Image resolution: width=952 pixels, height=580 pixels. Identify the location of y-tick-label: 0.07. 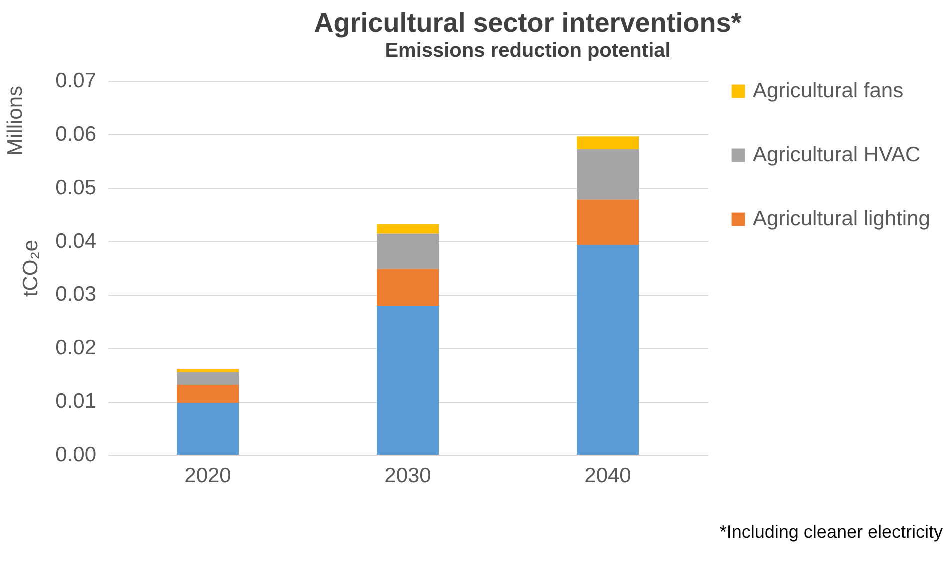
(76, 81).